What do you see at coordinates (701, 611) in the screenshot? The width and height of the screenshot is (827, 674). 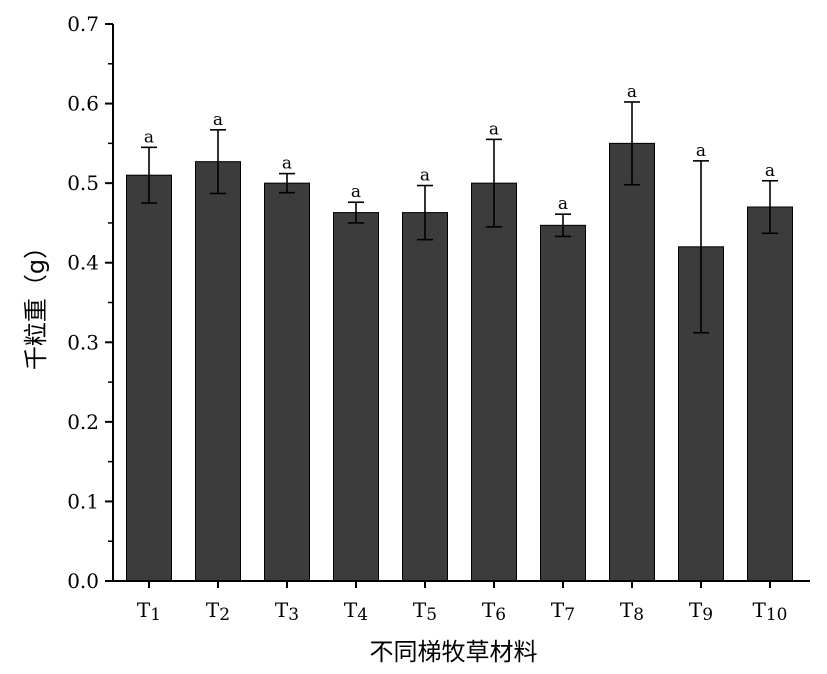 I see `x-tick-label: T9` at bounding box center [701, 611].